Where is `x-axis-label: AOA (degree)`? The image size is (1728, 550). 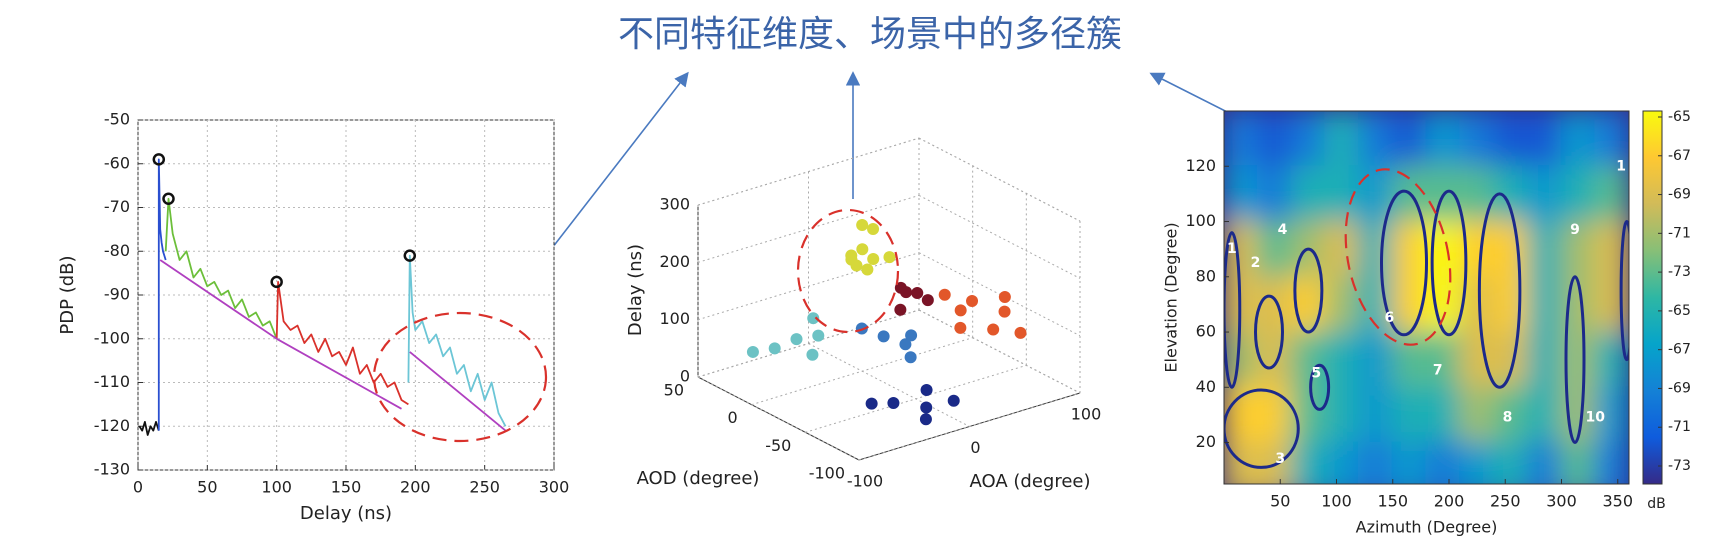
x-axis-label: AOA (degree) is located at coordinates (1029, 481).